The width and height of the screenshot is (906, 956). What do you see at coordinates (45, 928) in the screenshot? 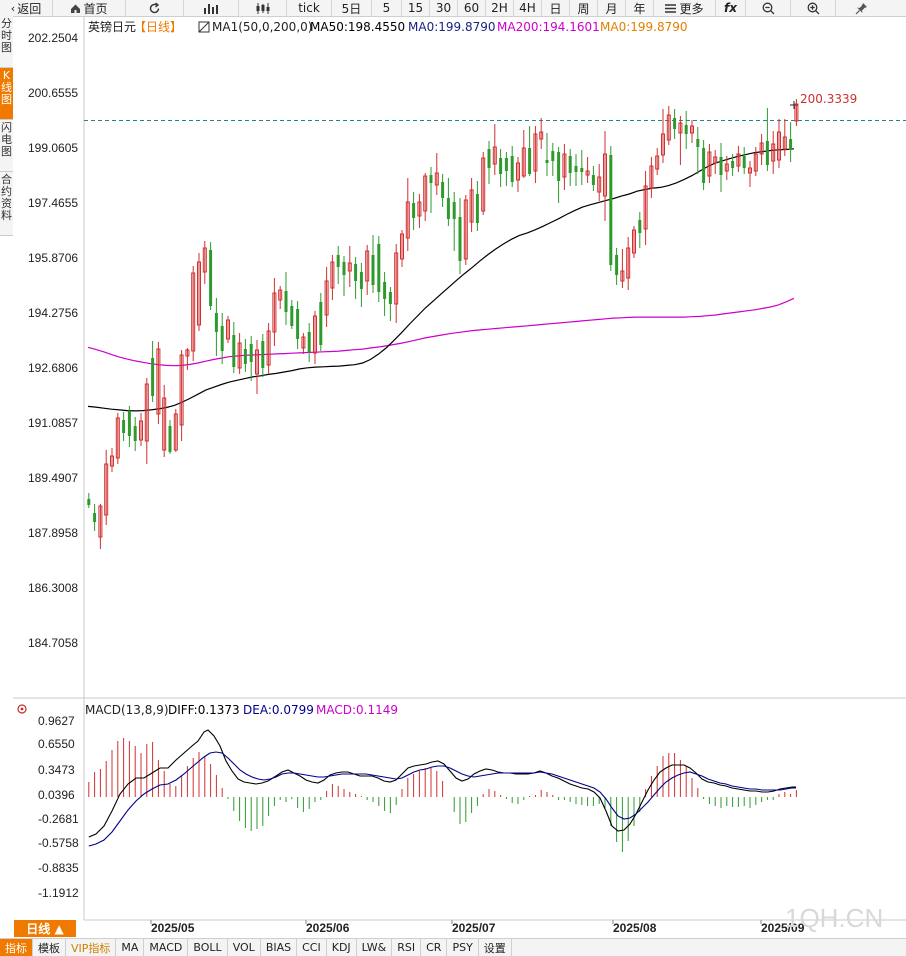
I see `period-selector: 日线 ▲` at bounding box center [45, 928].